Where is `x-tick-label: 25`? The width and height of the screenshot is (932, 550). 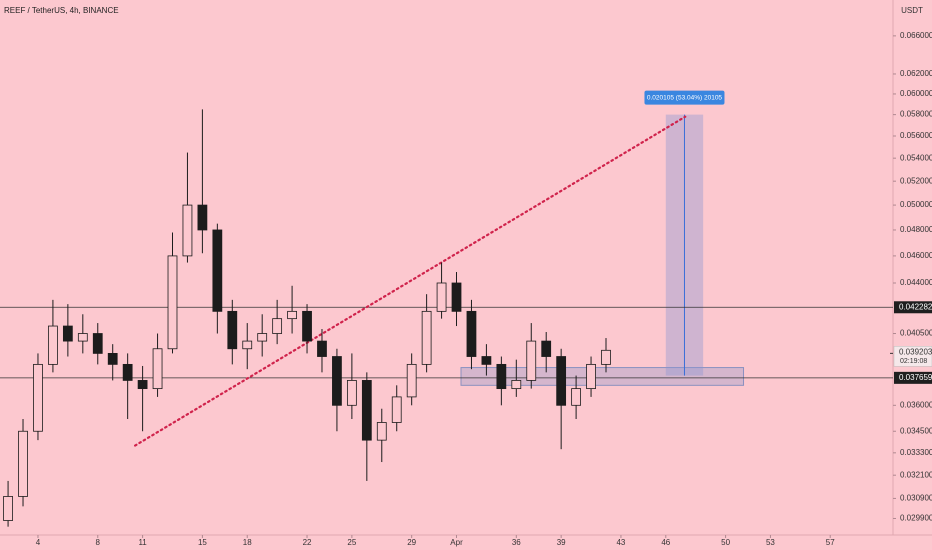
x-tick-label: 25 is located at coordinates (351, 542).